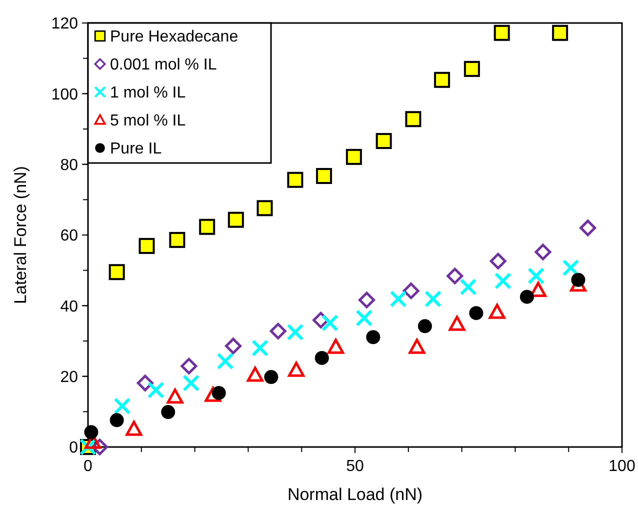  I want to click on x-tick-label: 0, so click(88, 466).